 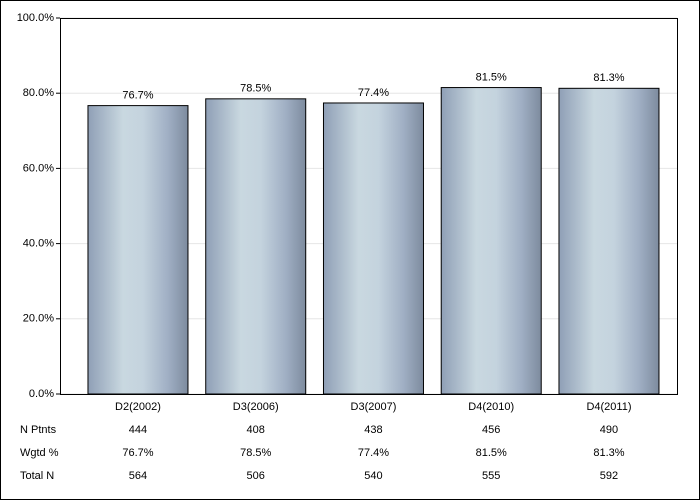 What do you see at coordinates (41, 394) in the screenshot?
I see `y-tick-label: 0.0%` at bounding box center [41, 394].